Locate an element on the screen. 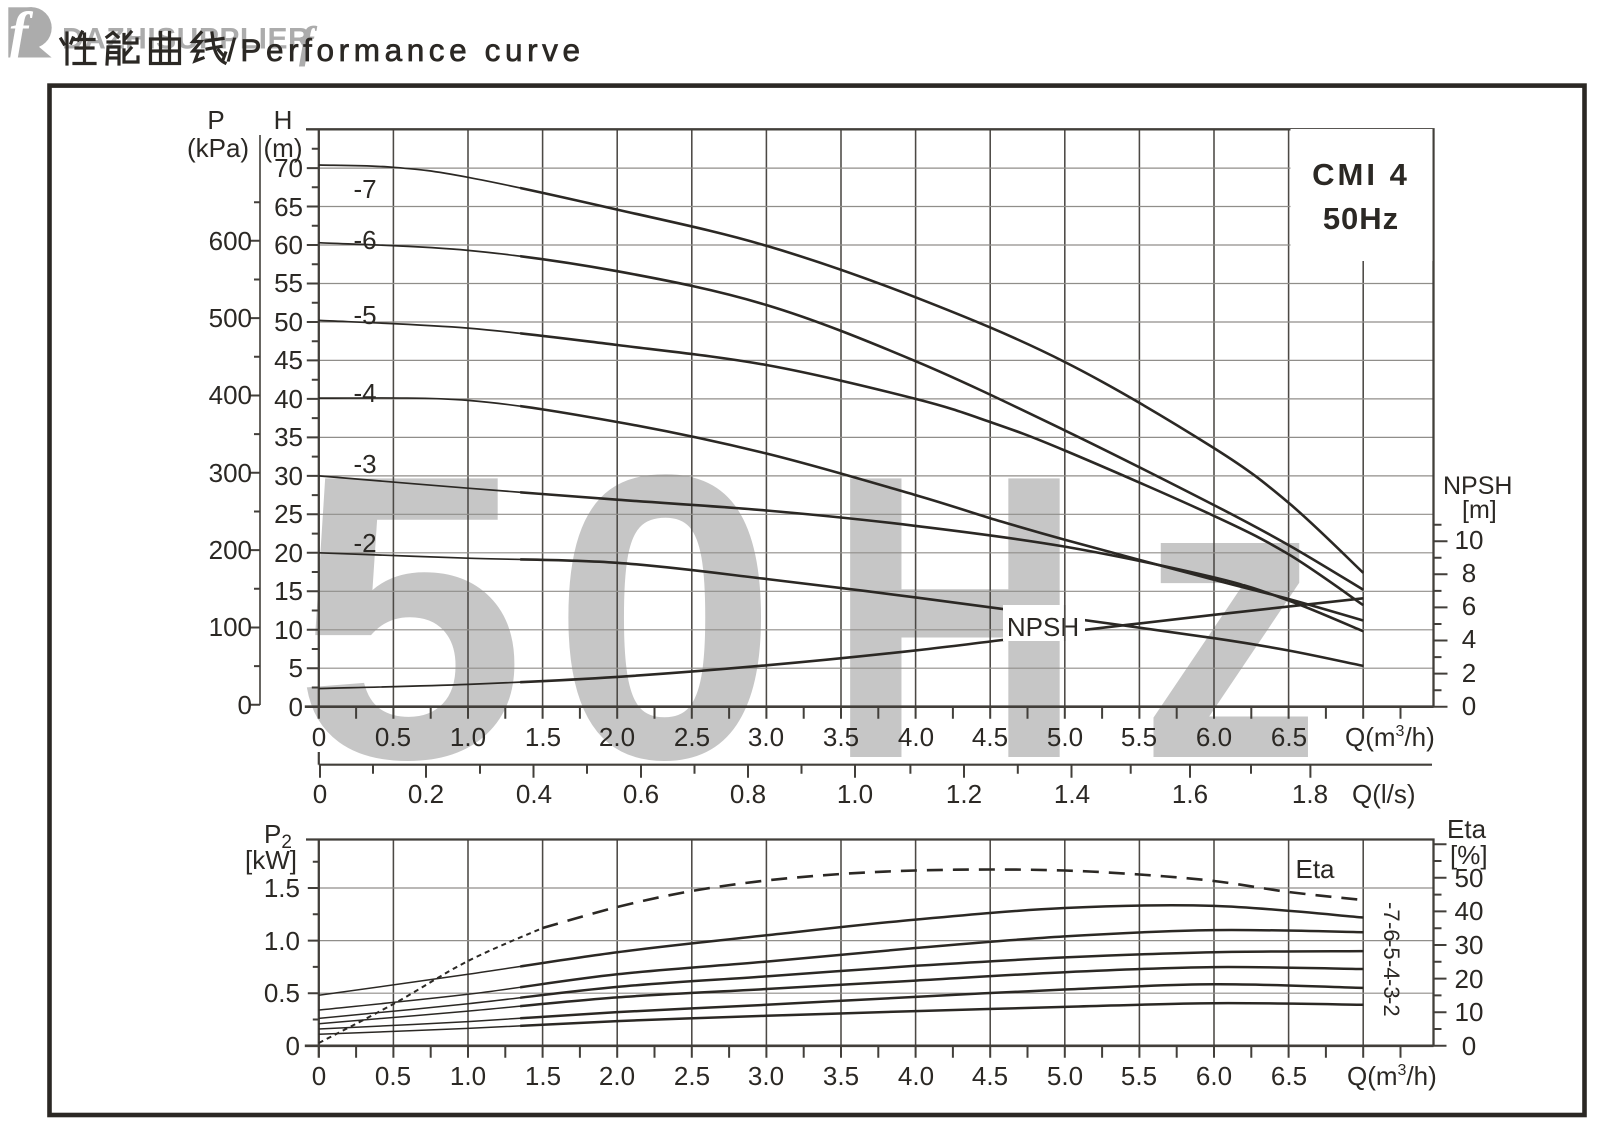  svg-text: 500 is located at coordinates (230, 318).